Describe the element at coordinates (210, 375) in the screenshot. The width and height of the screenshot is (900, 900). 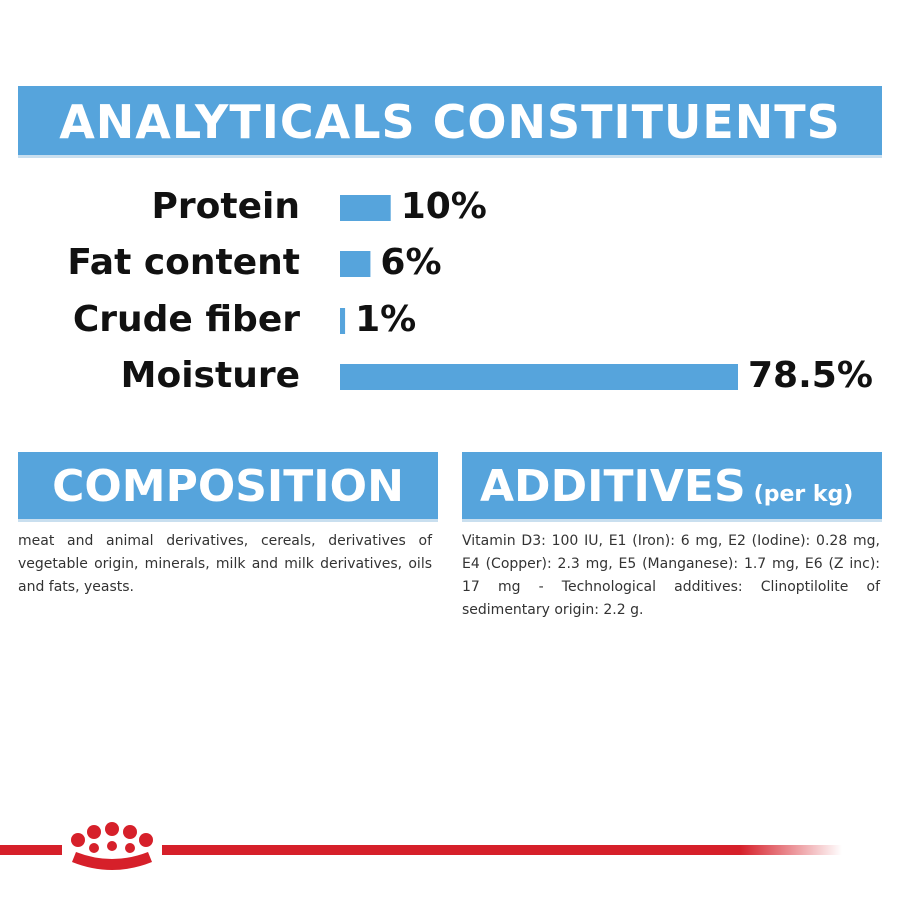
I see `category-label: Moisture` at that location.